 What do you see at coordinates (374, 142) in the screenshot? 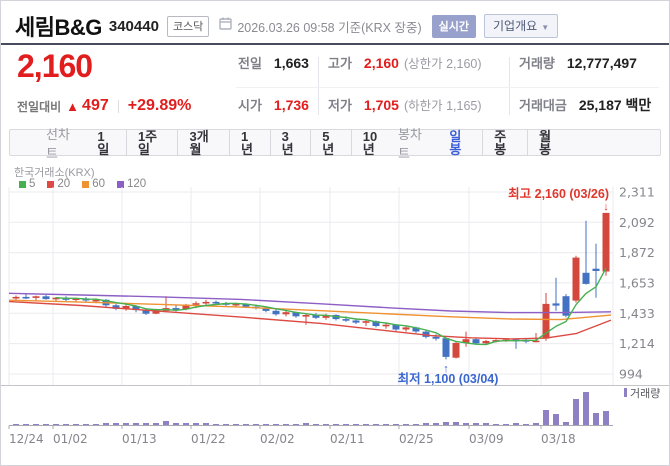
I see `tab-period-10년: 10년` at bounding box center [374, 142].